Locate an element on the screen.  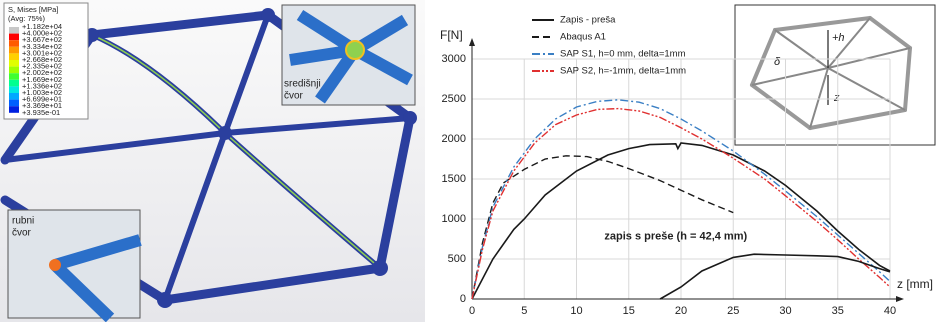
x-tick-label: 25 is located at coordinates (733, 311).